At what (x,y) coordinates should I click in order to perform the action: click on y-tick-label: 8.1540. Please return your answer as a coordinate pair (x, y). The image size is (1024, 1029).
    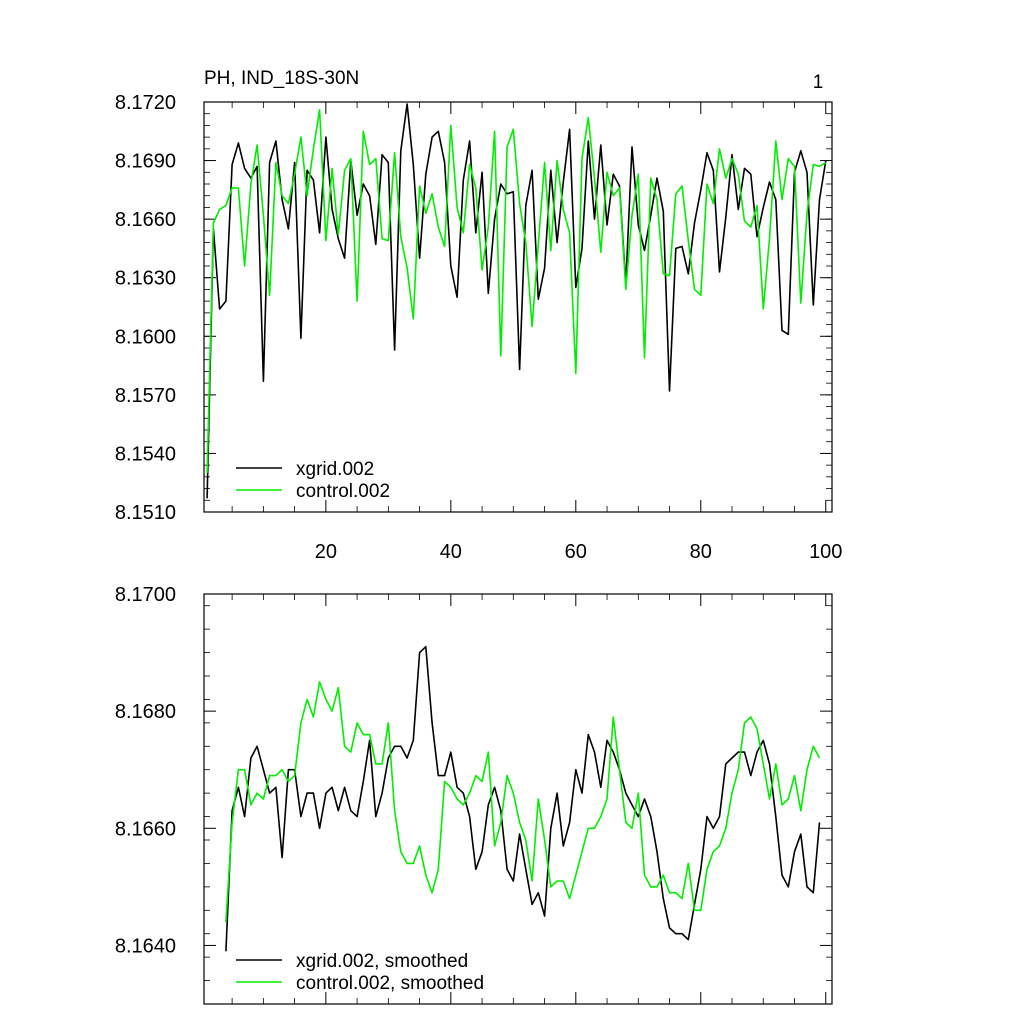
    Looking at the image, I should click on (145, 454).